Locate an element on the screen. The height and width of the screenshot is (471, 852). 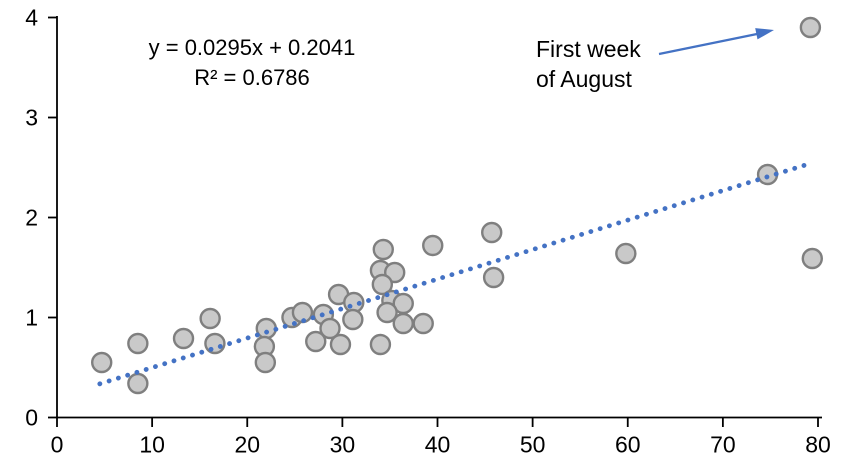
x-axis-tick-label: 20 is located at coordinates (247, 445).